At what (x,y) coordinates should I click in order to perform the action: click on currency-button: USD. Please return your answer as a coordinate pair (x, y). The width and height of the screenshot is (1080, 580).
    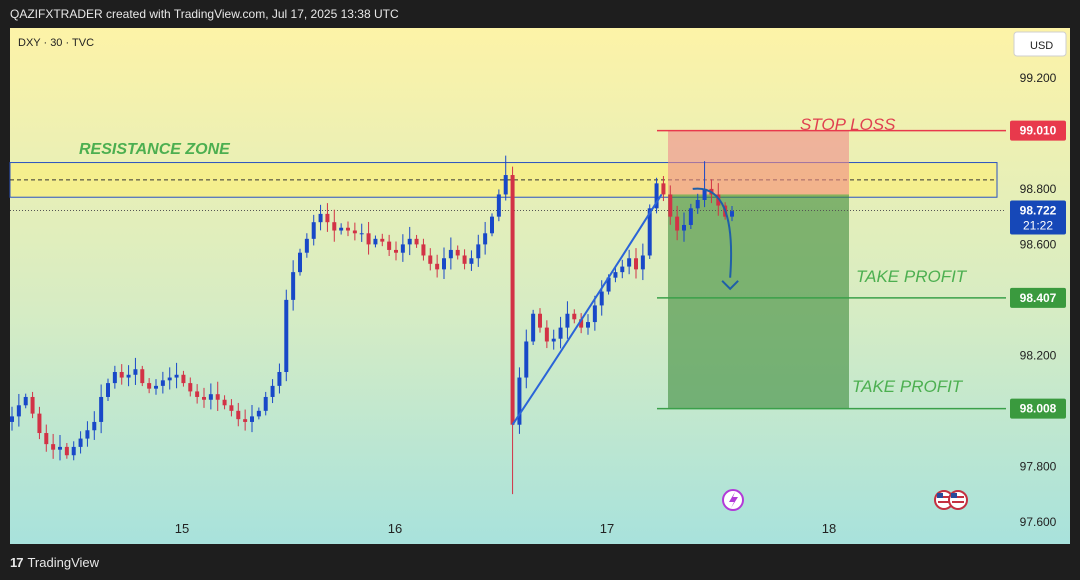
    Looking at the image, I should click on (1040, 44).